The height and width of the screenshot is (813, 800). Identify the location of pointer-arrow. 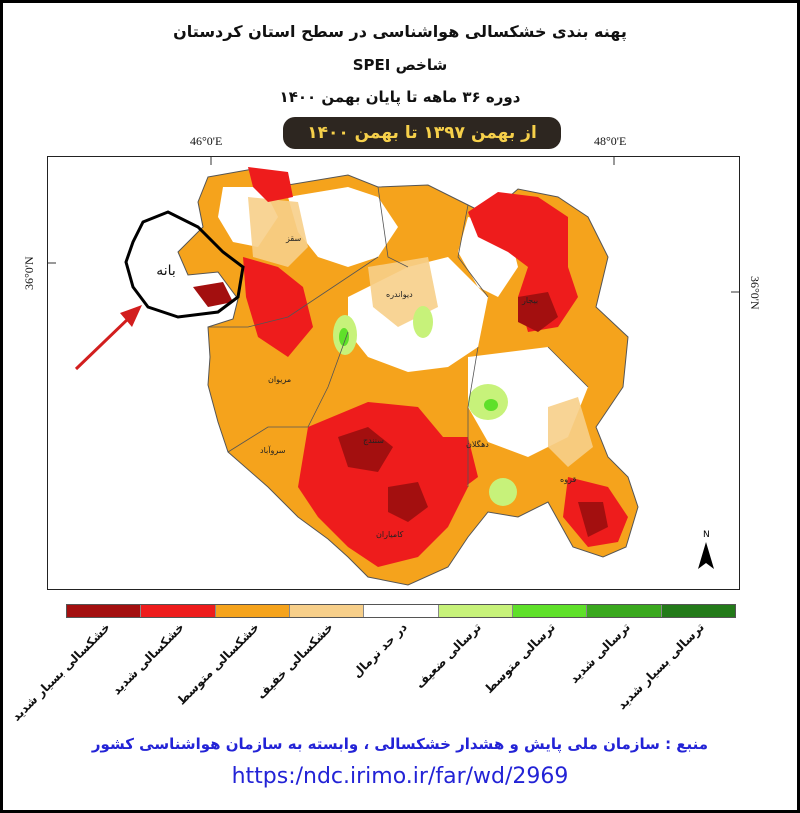
(103, 343).